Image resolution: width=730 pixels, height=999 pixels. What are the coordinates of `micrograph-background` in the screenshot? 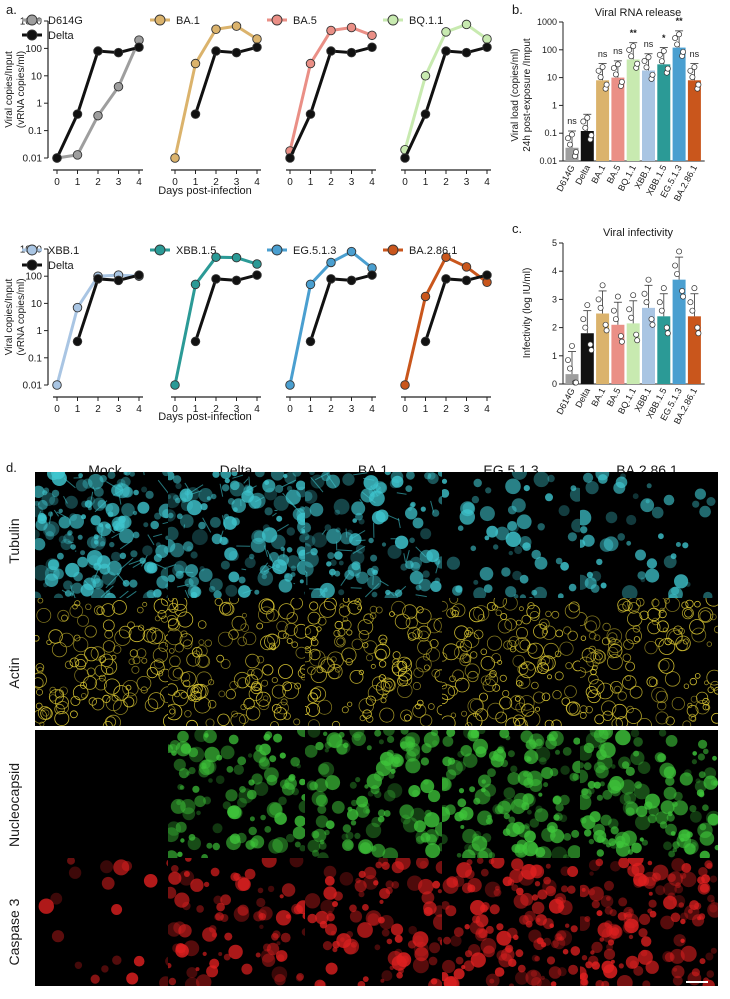 It's located at (237, 662).